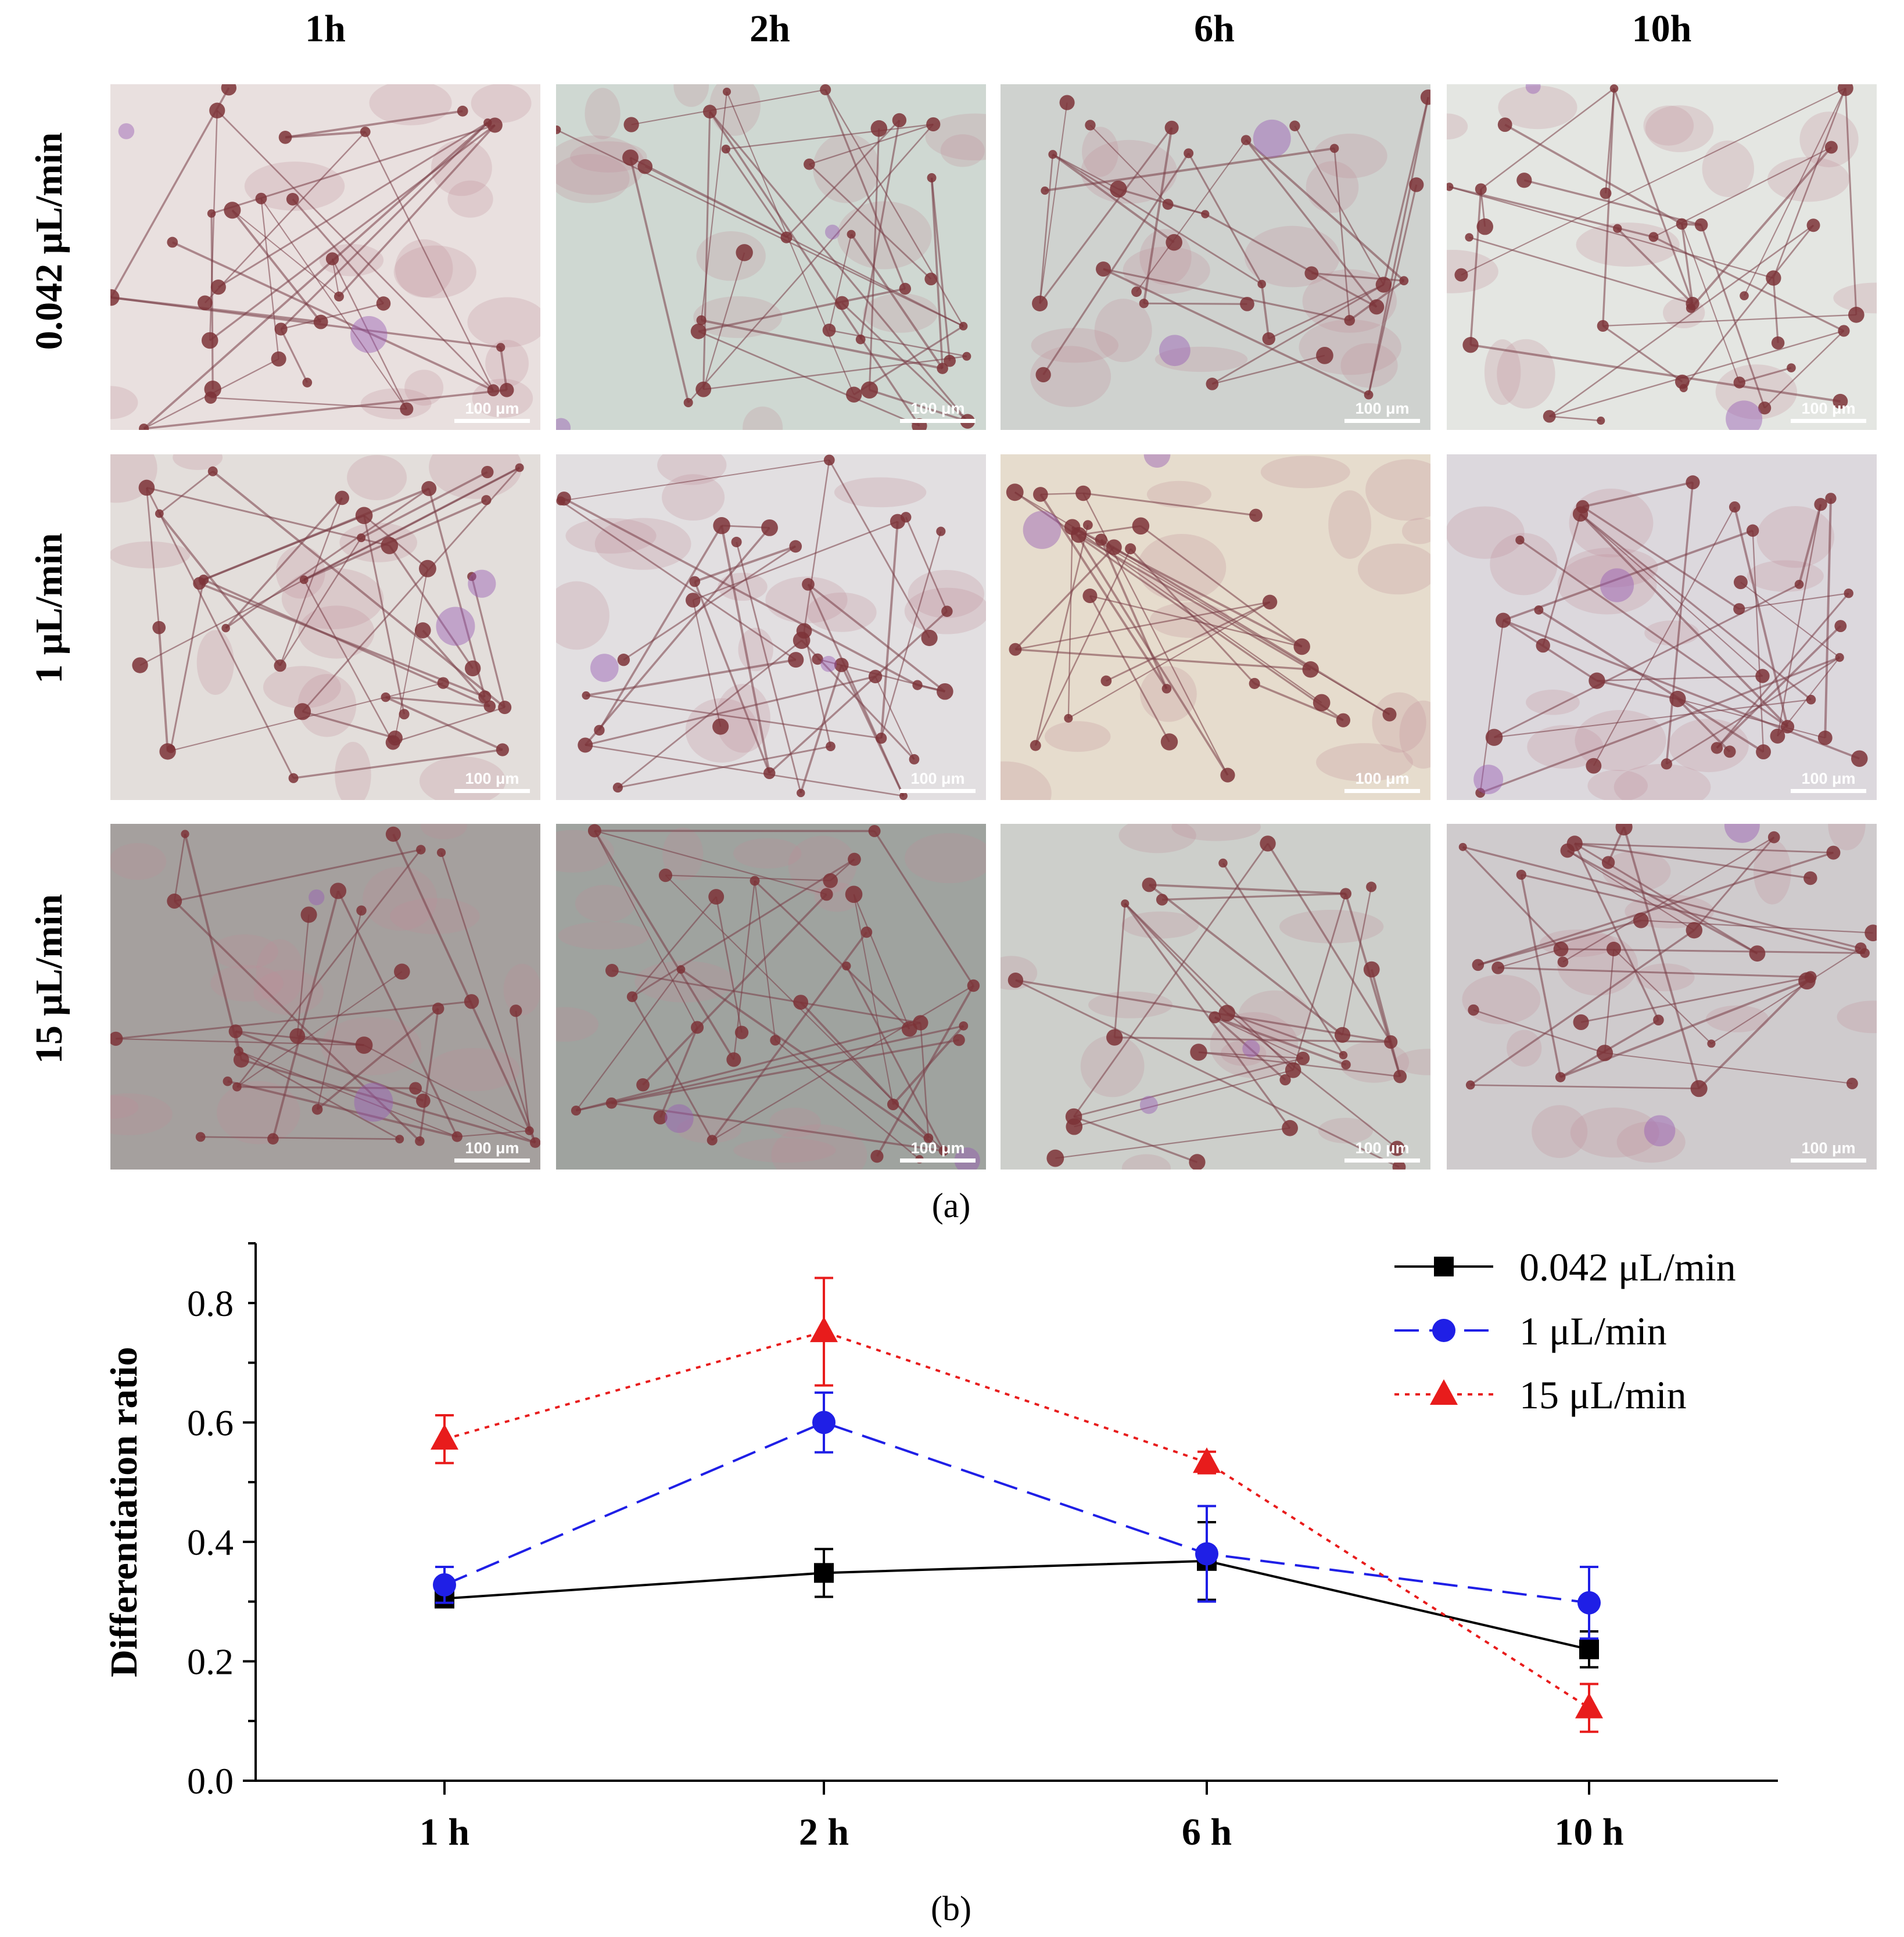  I want to click on column-header-6h: 6h, so click(1214, 29).